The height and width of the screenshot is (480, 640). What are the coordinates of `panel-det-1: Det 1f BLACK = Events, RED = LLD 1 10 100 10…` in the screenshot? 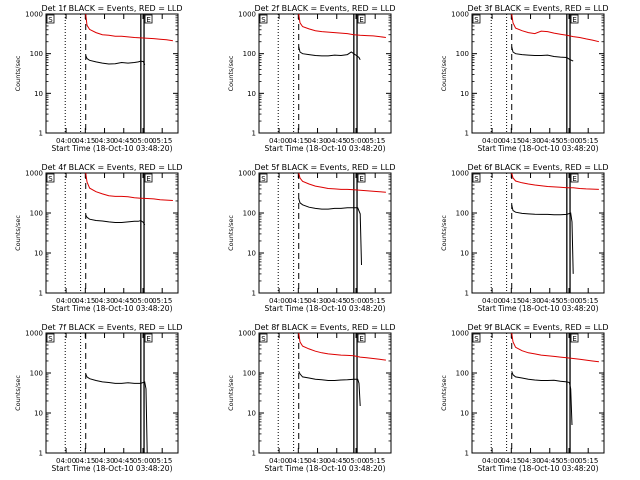 It's located at (98, 78).